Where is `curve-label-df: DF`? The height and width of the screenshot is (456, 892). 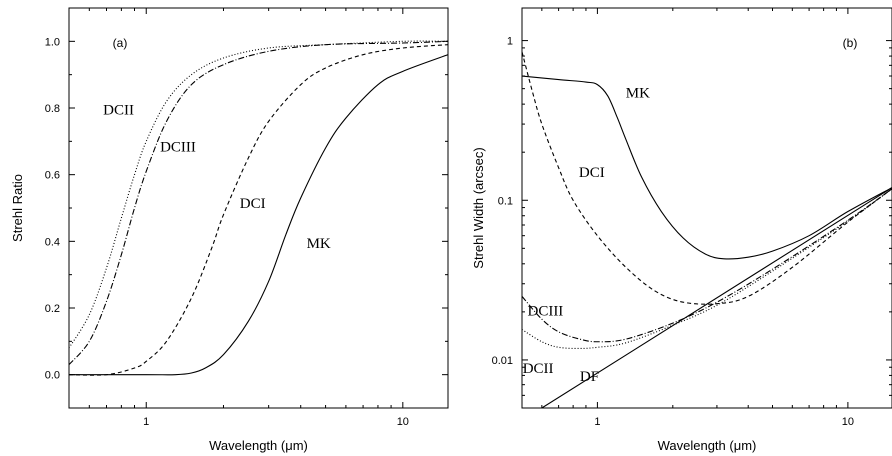
curve-label-df: DF is located at coordinates (589, 377).